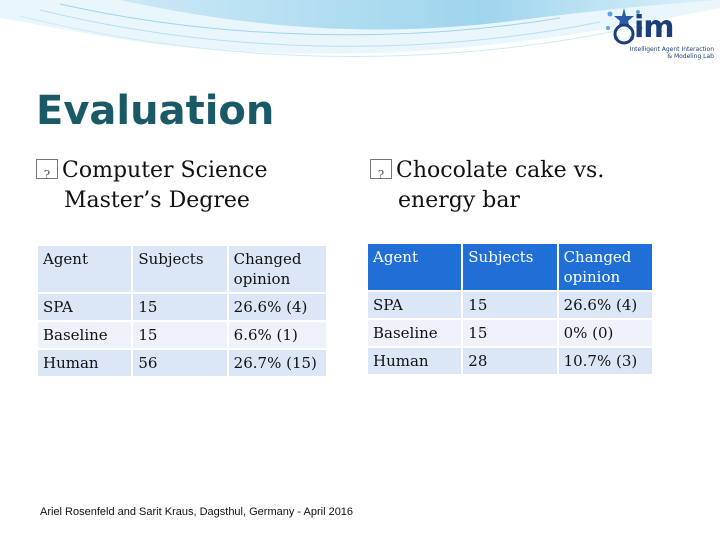  I want to click on star-cluster-icon, so click(624, 26).